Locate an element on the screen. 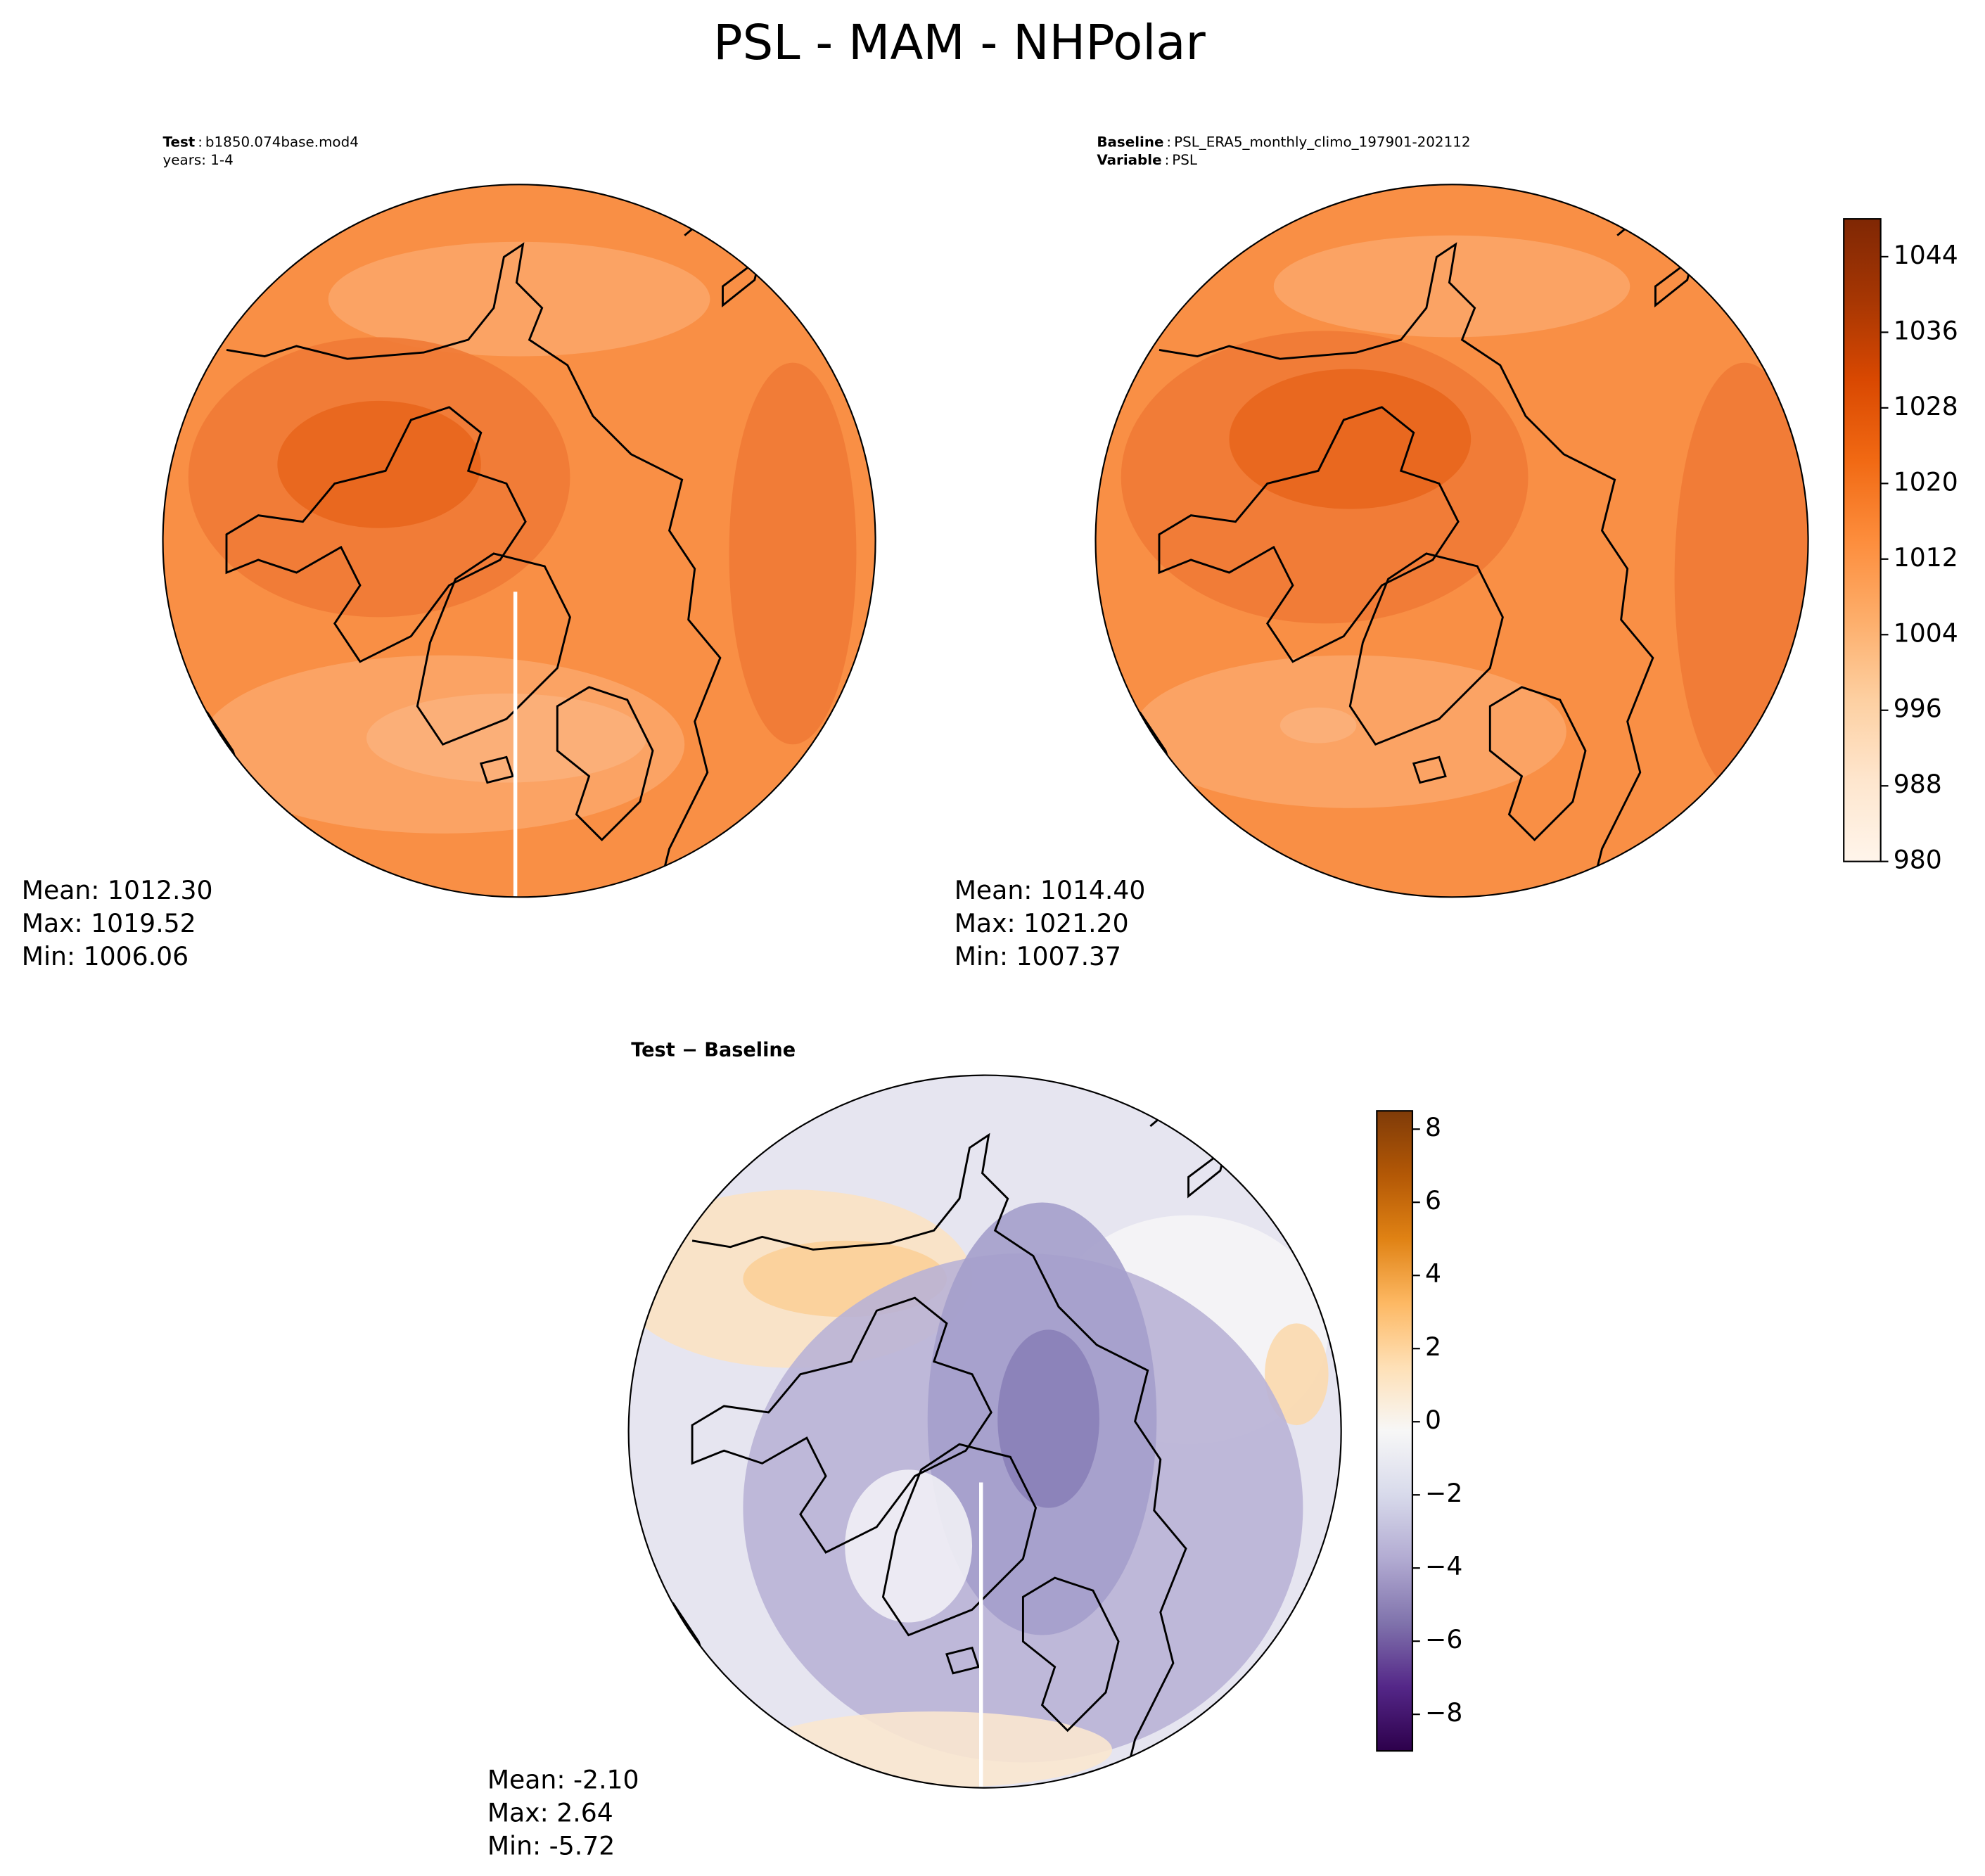  figure-title: PSL - MAM - NHPolar is located at coordinates (960, 43).